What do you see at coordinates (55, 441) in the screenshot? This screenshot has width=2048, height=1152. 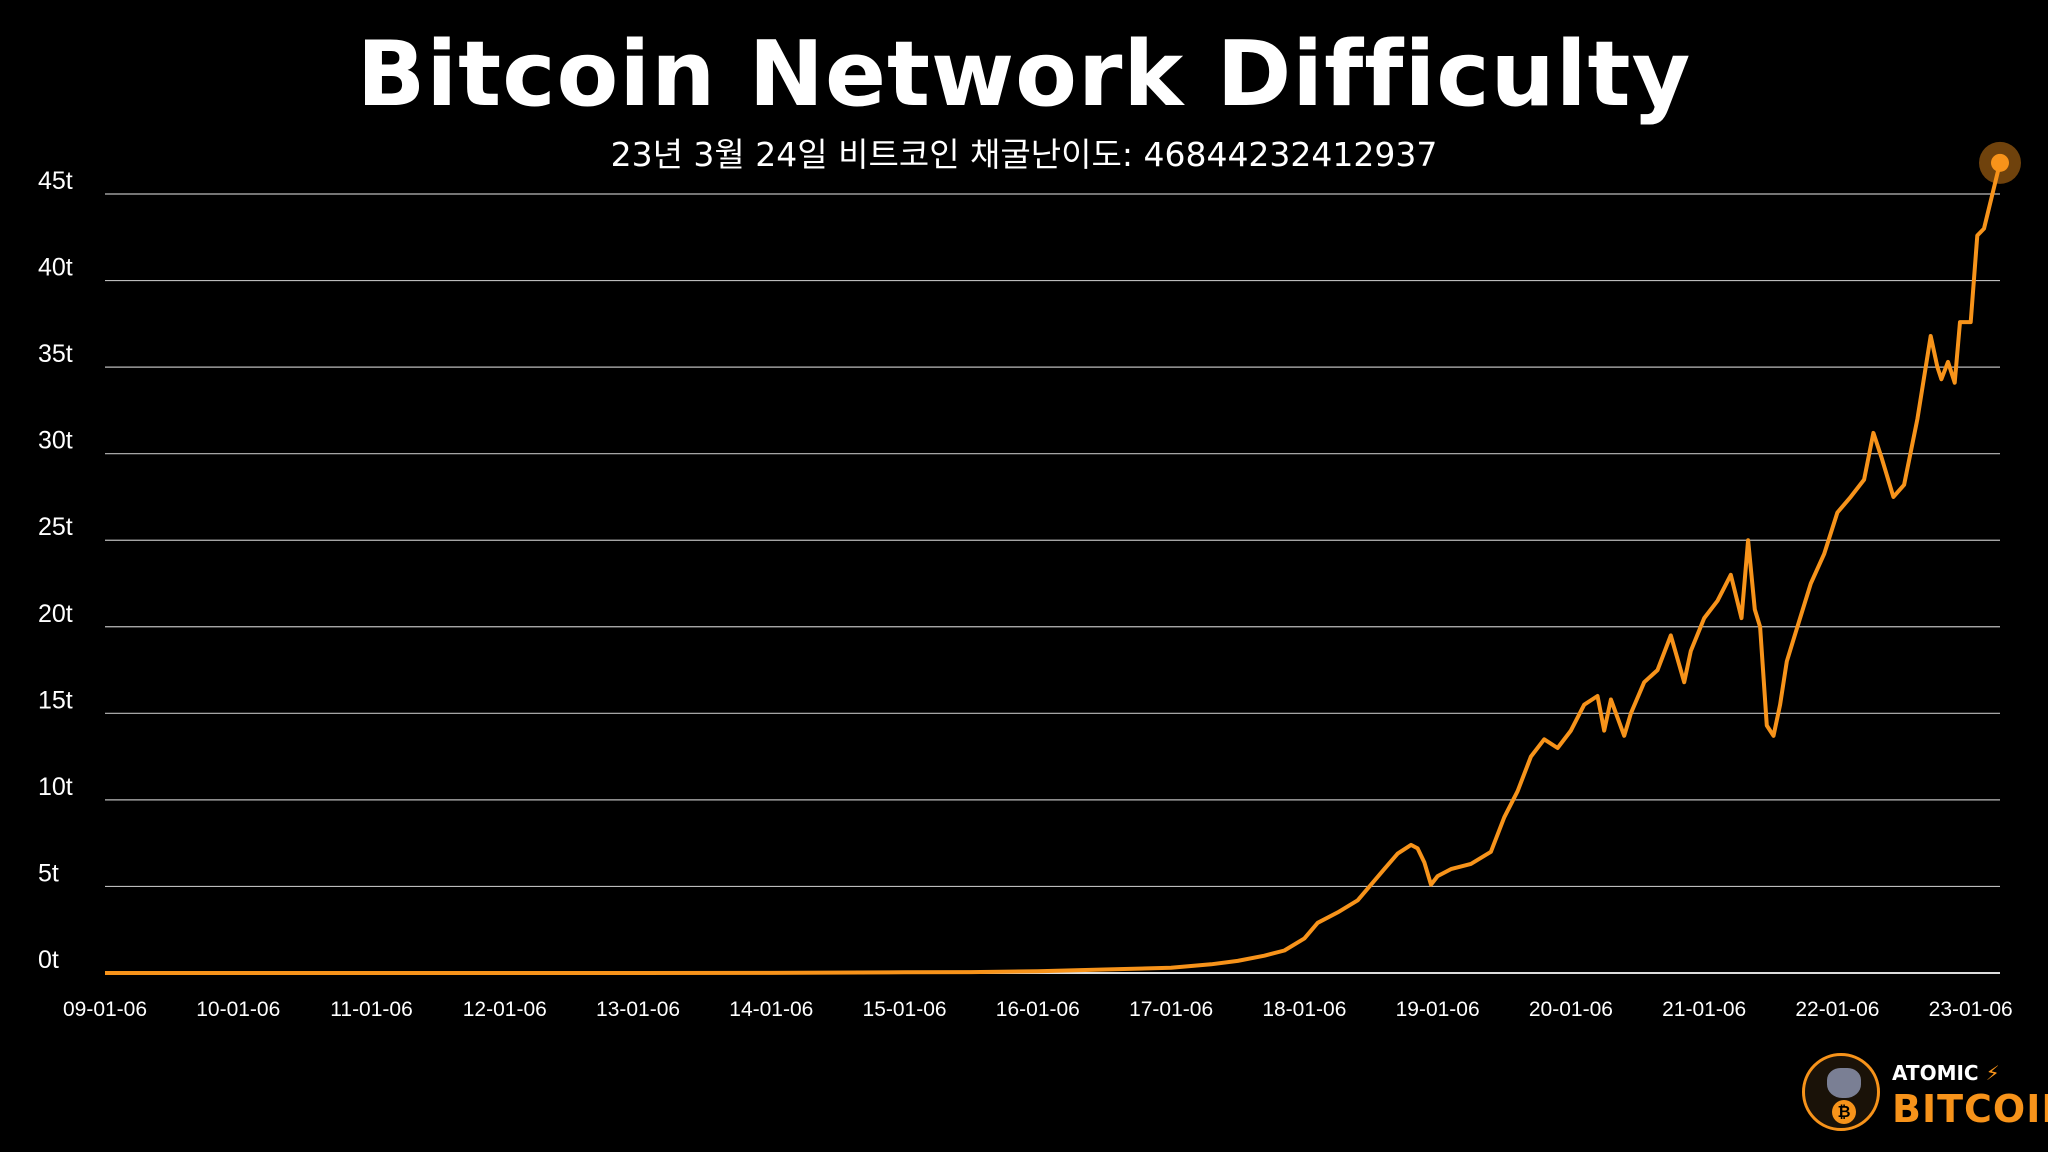 I see `y-tick-label: 30t` at bounding box center [55, 441].